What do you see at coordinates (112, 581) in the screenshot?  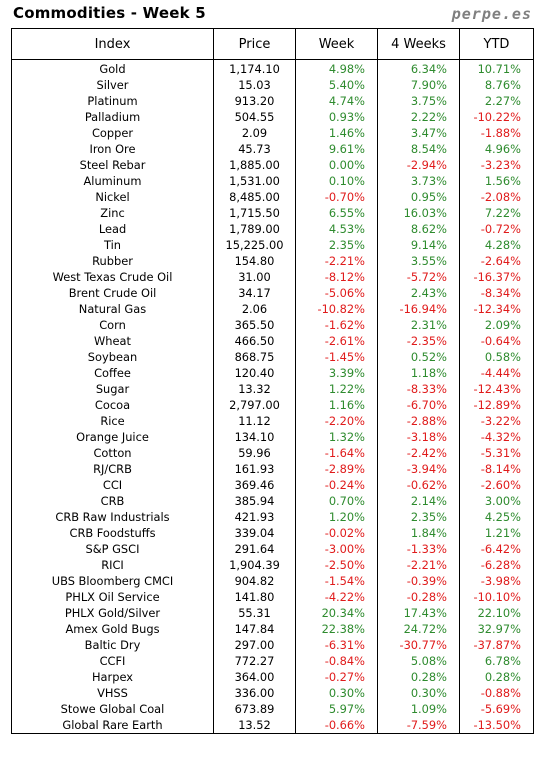 I see `cell-index-name: UBS Bloomberg CMCI` at bounding box center [112, 581].